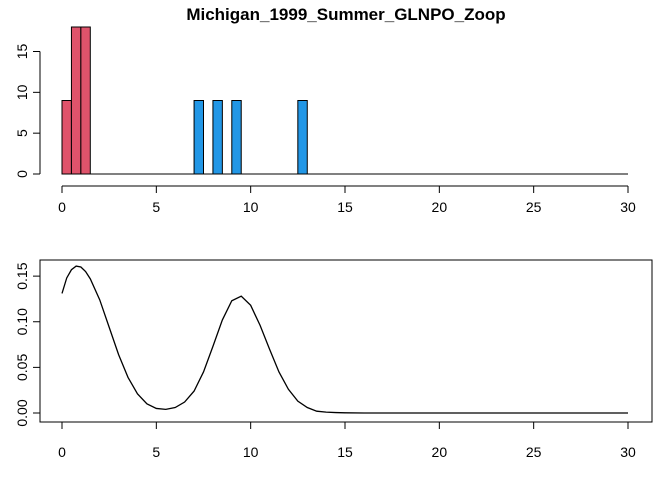  I want to click on histogram-bars, so click(184, 100).